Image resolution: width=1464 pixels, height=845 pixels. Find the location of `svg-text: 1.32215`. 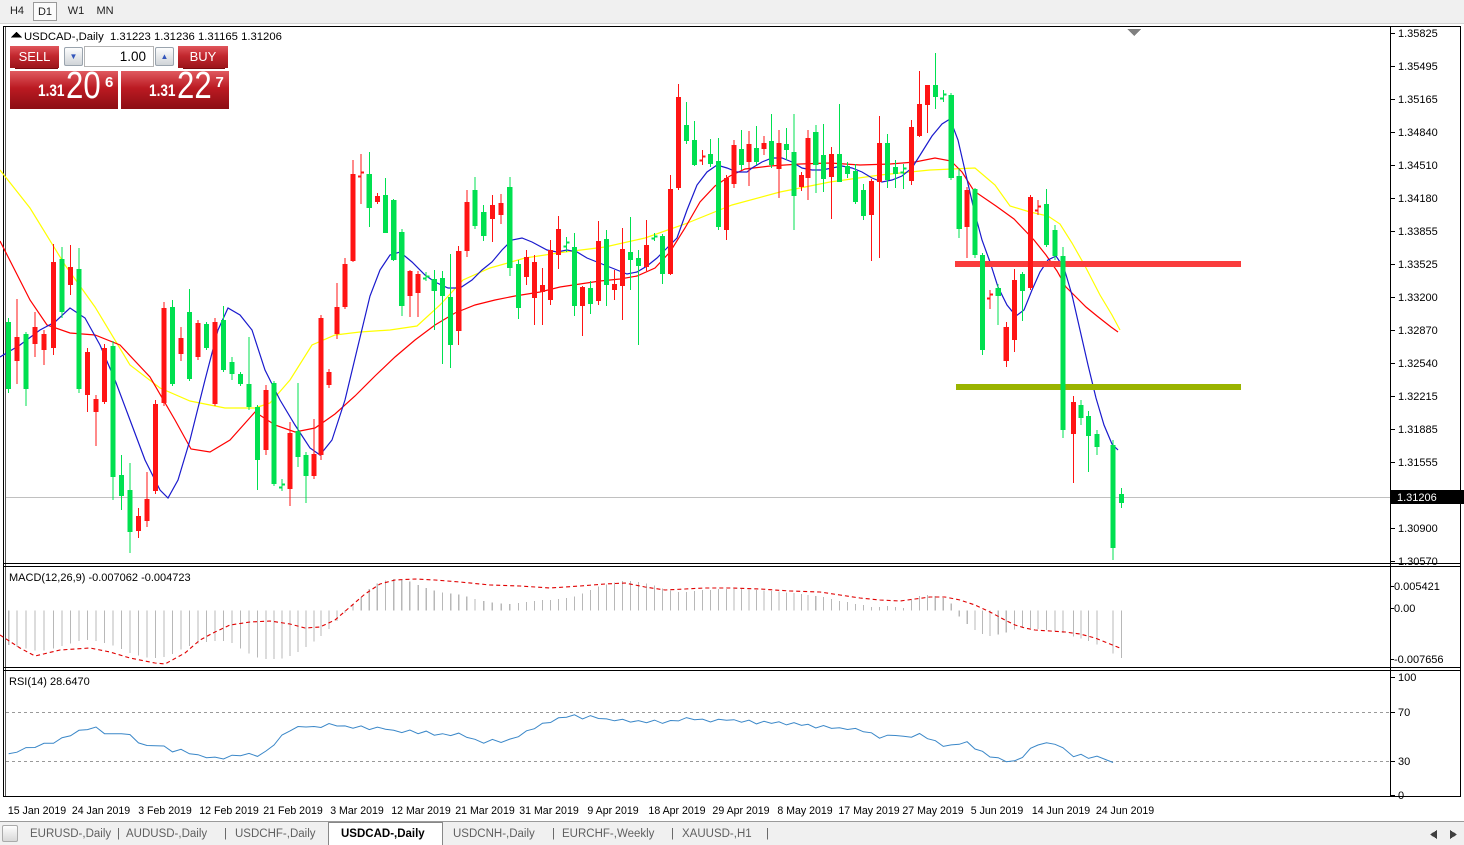

svg-text: 1.32215 is located at coordinates (1418, 397).